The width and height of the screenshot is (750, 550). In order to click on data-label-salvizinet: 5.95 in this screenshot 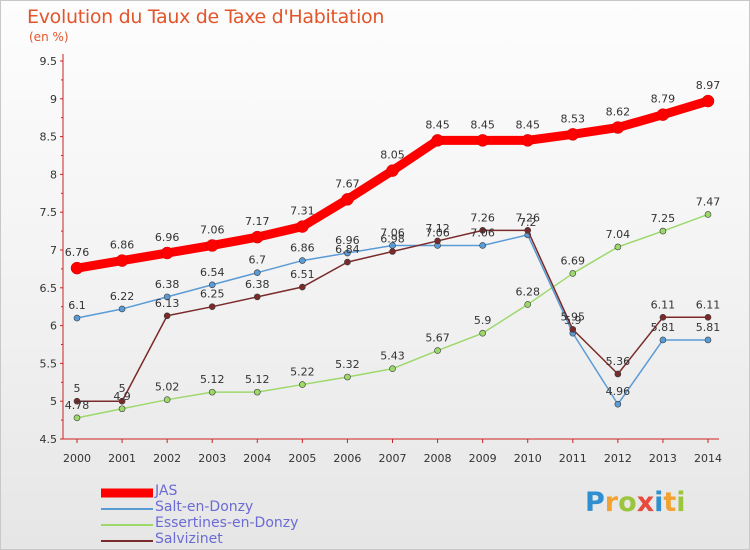, I will do `click(573, 316)`.